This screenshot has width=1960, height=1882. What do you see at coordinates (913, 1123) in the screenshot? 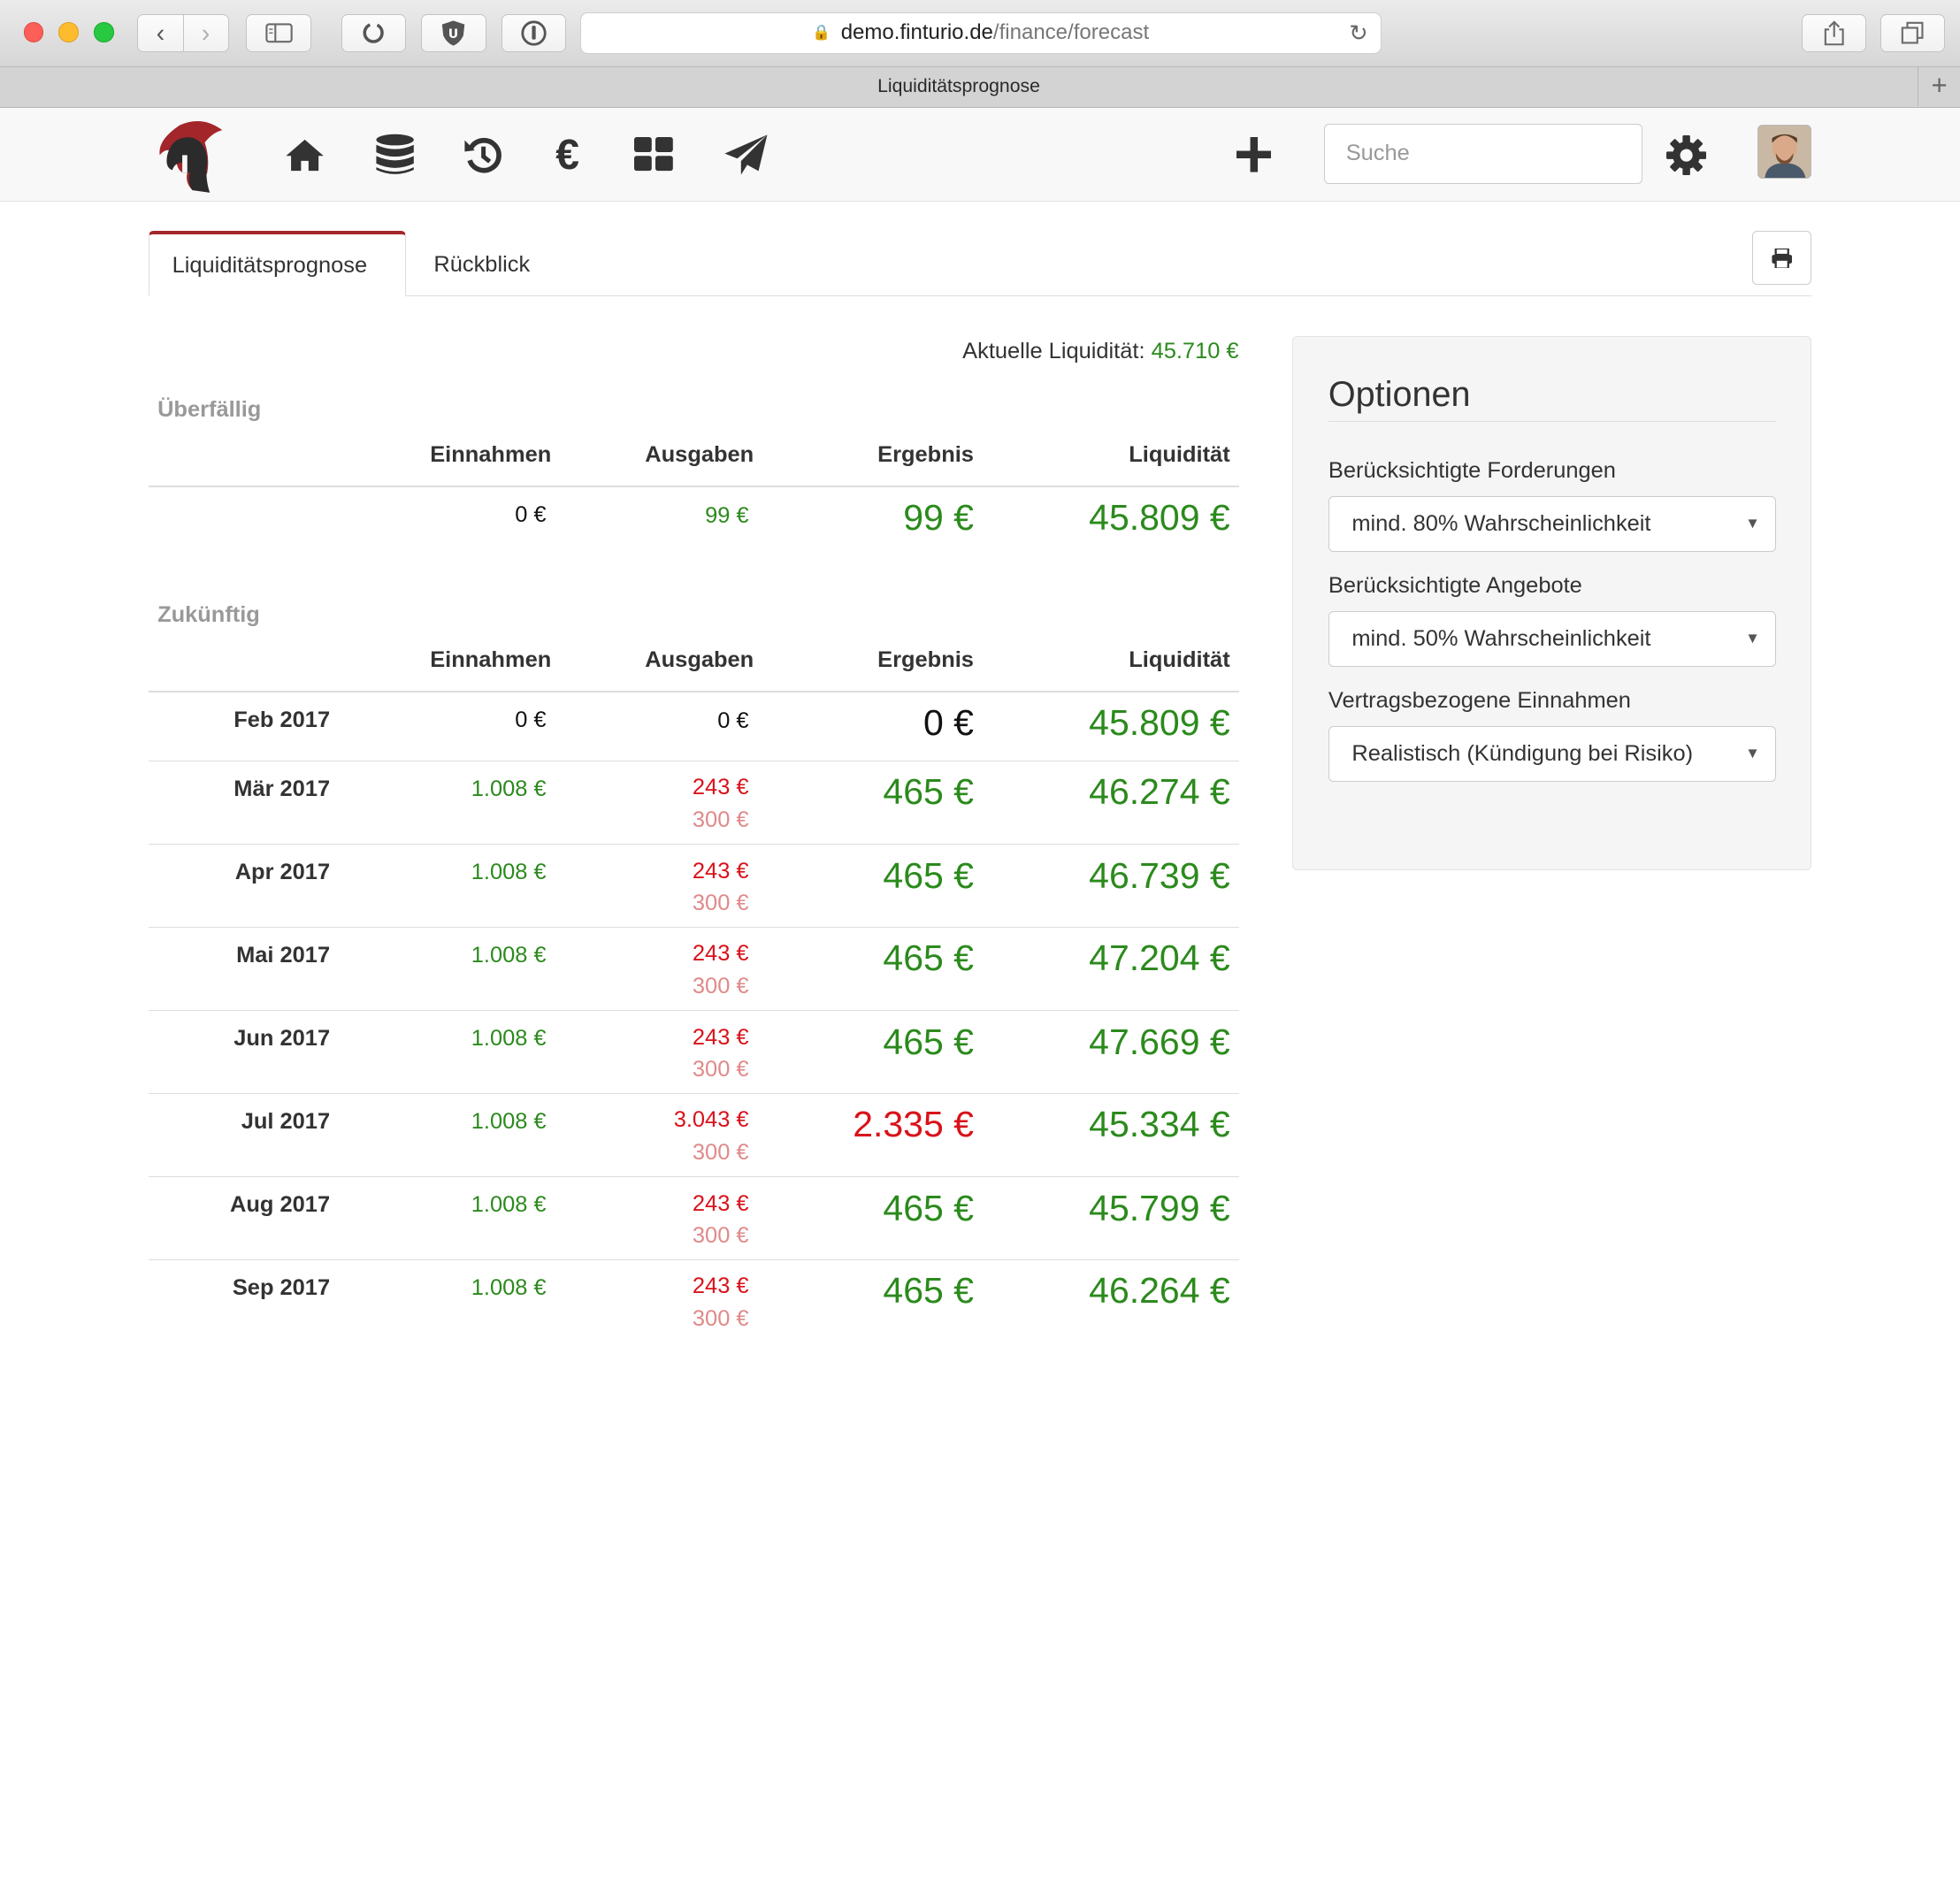
I see `row-result: 2.335 €` at bounding box center [913, 1123].